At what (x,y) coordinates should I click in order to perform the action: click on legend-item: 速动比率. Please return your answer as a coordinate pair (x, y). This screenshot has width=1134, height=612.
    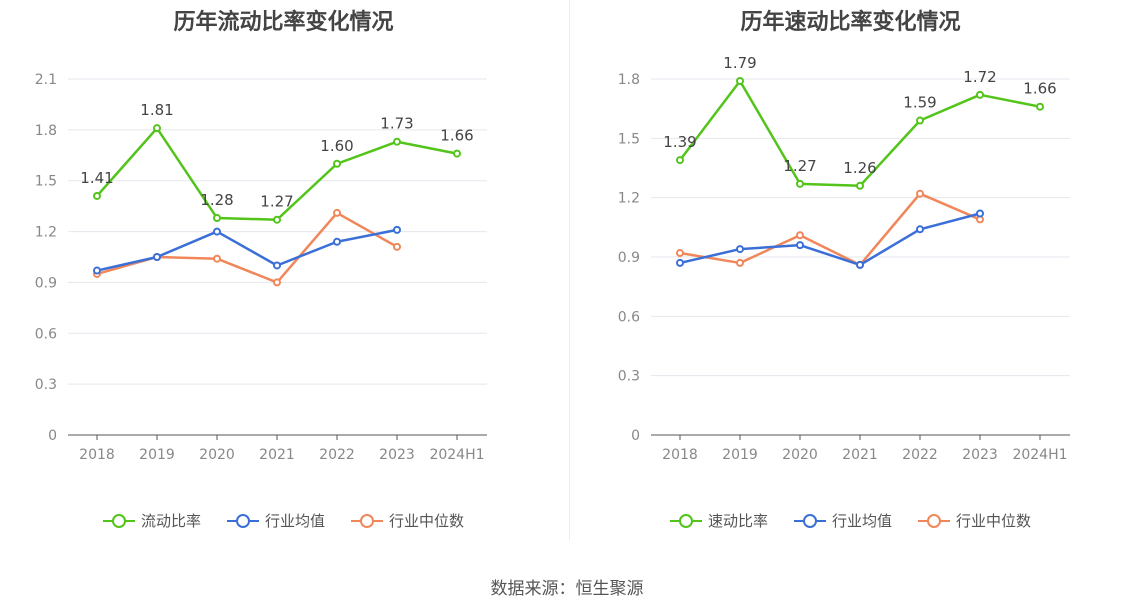
    Looking at the image, I should click on (718, 520).